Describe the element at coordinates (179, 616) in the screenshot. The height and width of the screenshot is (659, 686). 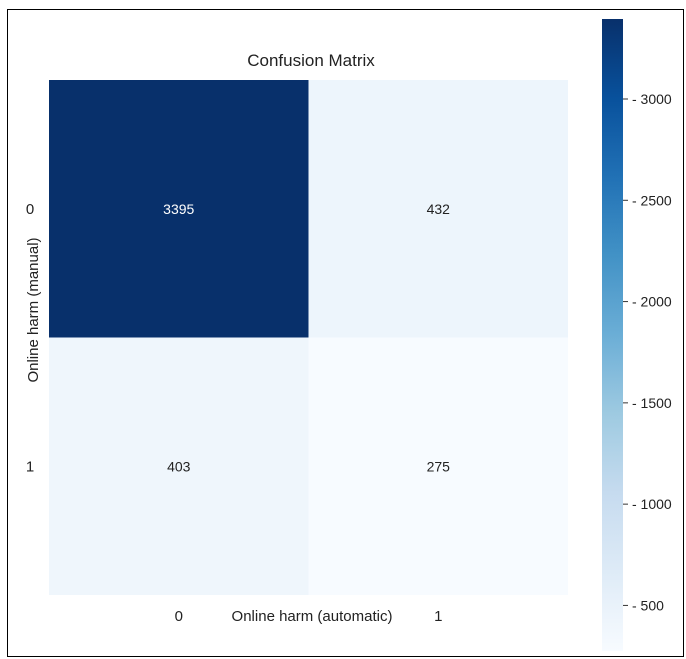
I see `x-tick-label: 0` at that location.